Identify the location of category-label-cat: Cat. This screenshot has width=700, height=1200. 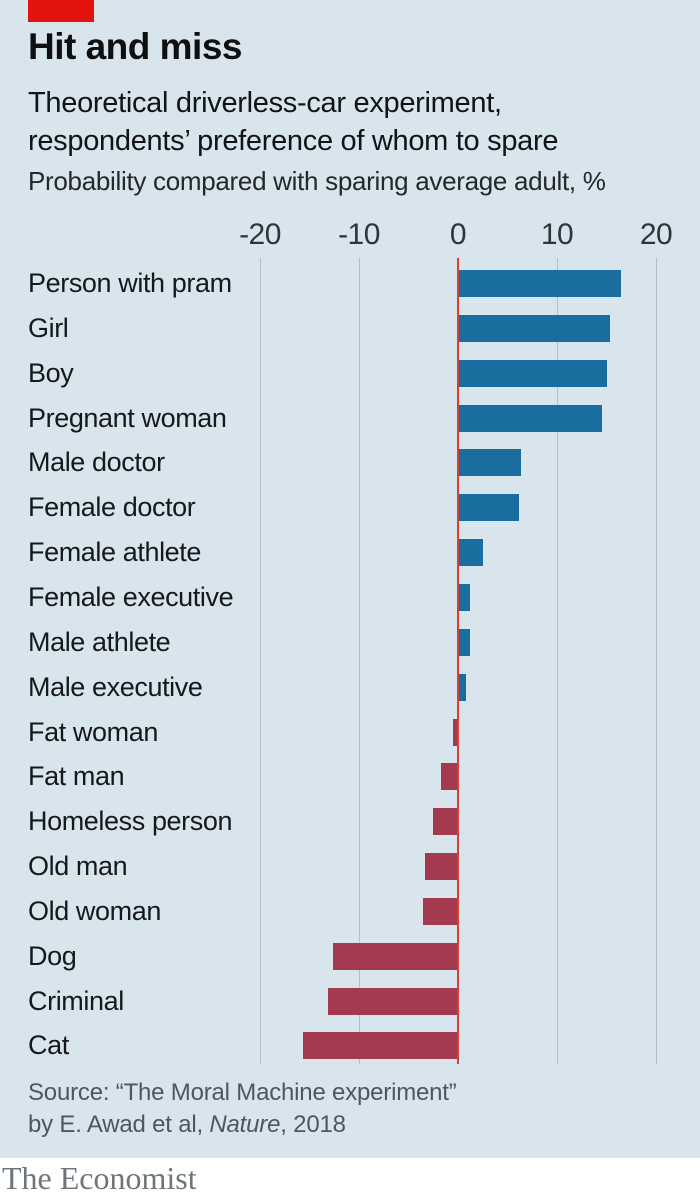
(48, 1045).